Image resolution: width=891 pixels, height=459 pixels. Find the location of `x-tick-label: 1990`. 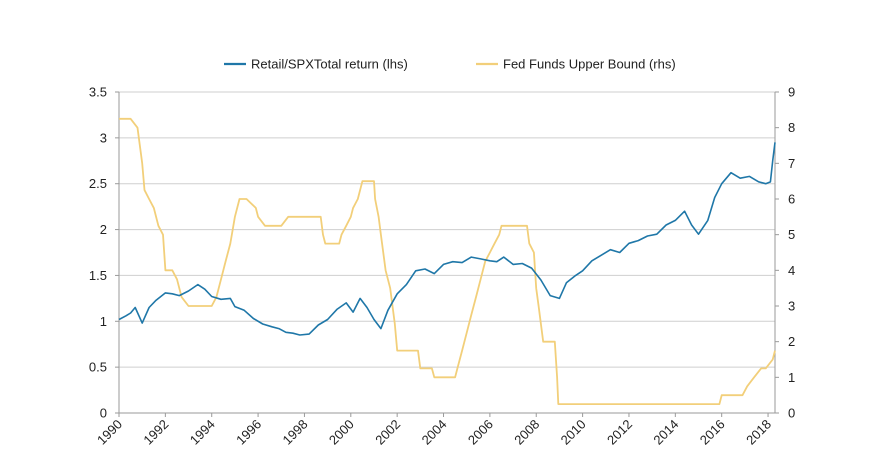

x-tick-label: 1990 is located at coordinates (109, 432).